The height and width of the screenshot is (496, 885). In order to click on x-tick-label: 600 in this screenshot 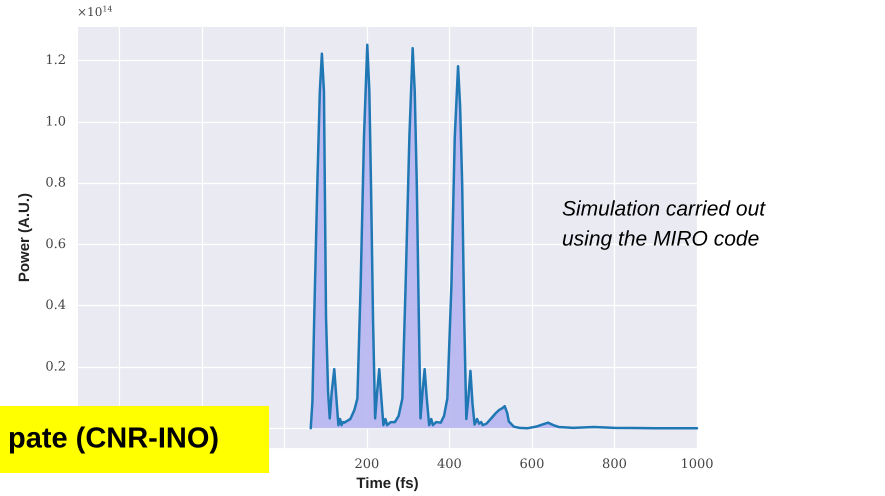, I will do `click(532, 464)`.